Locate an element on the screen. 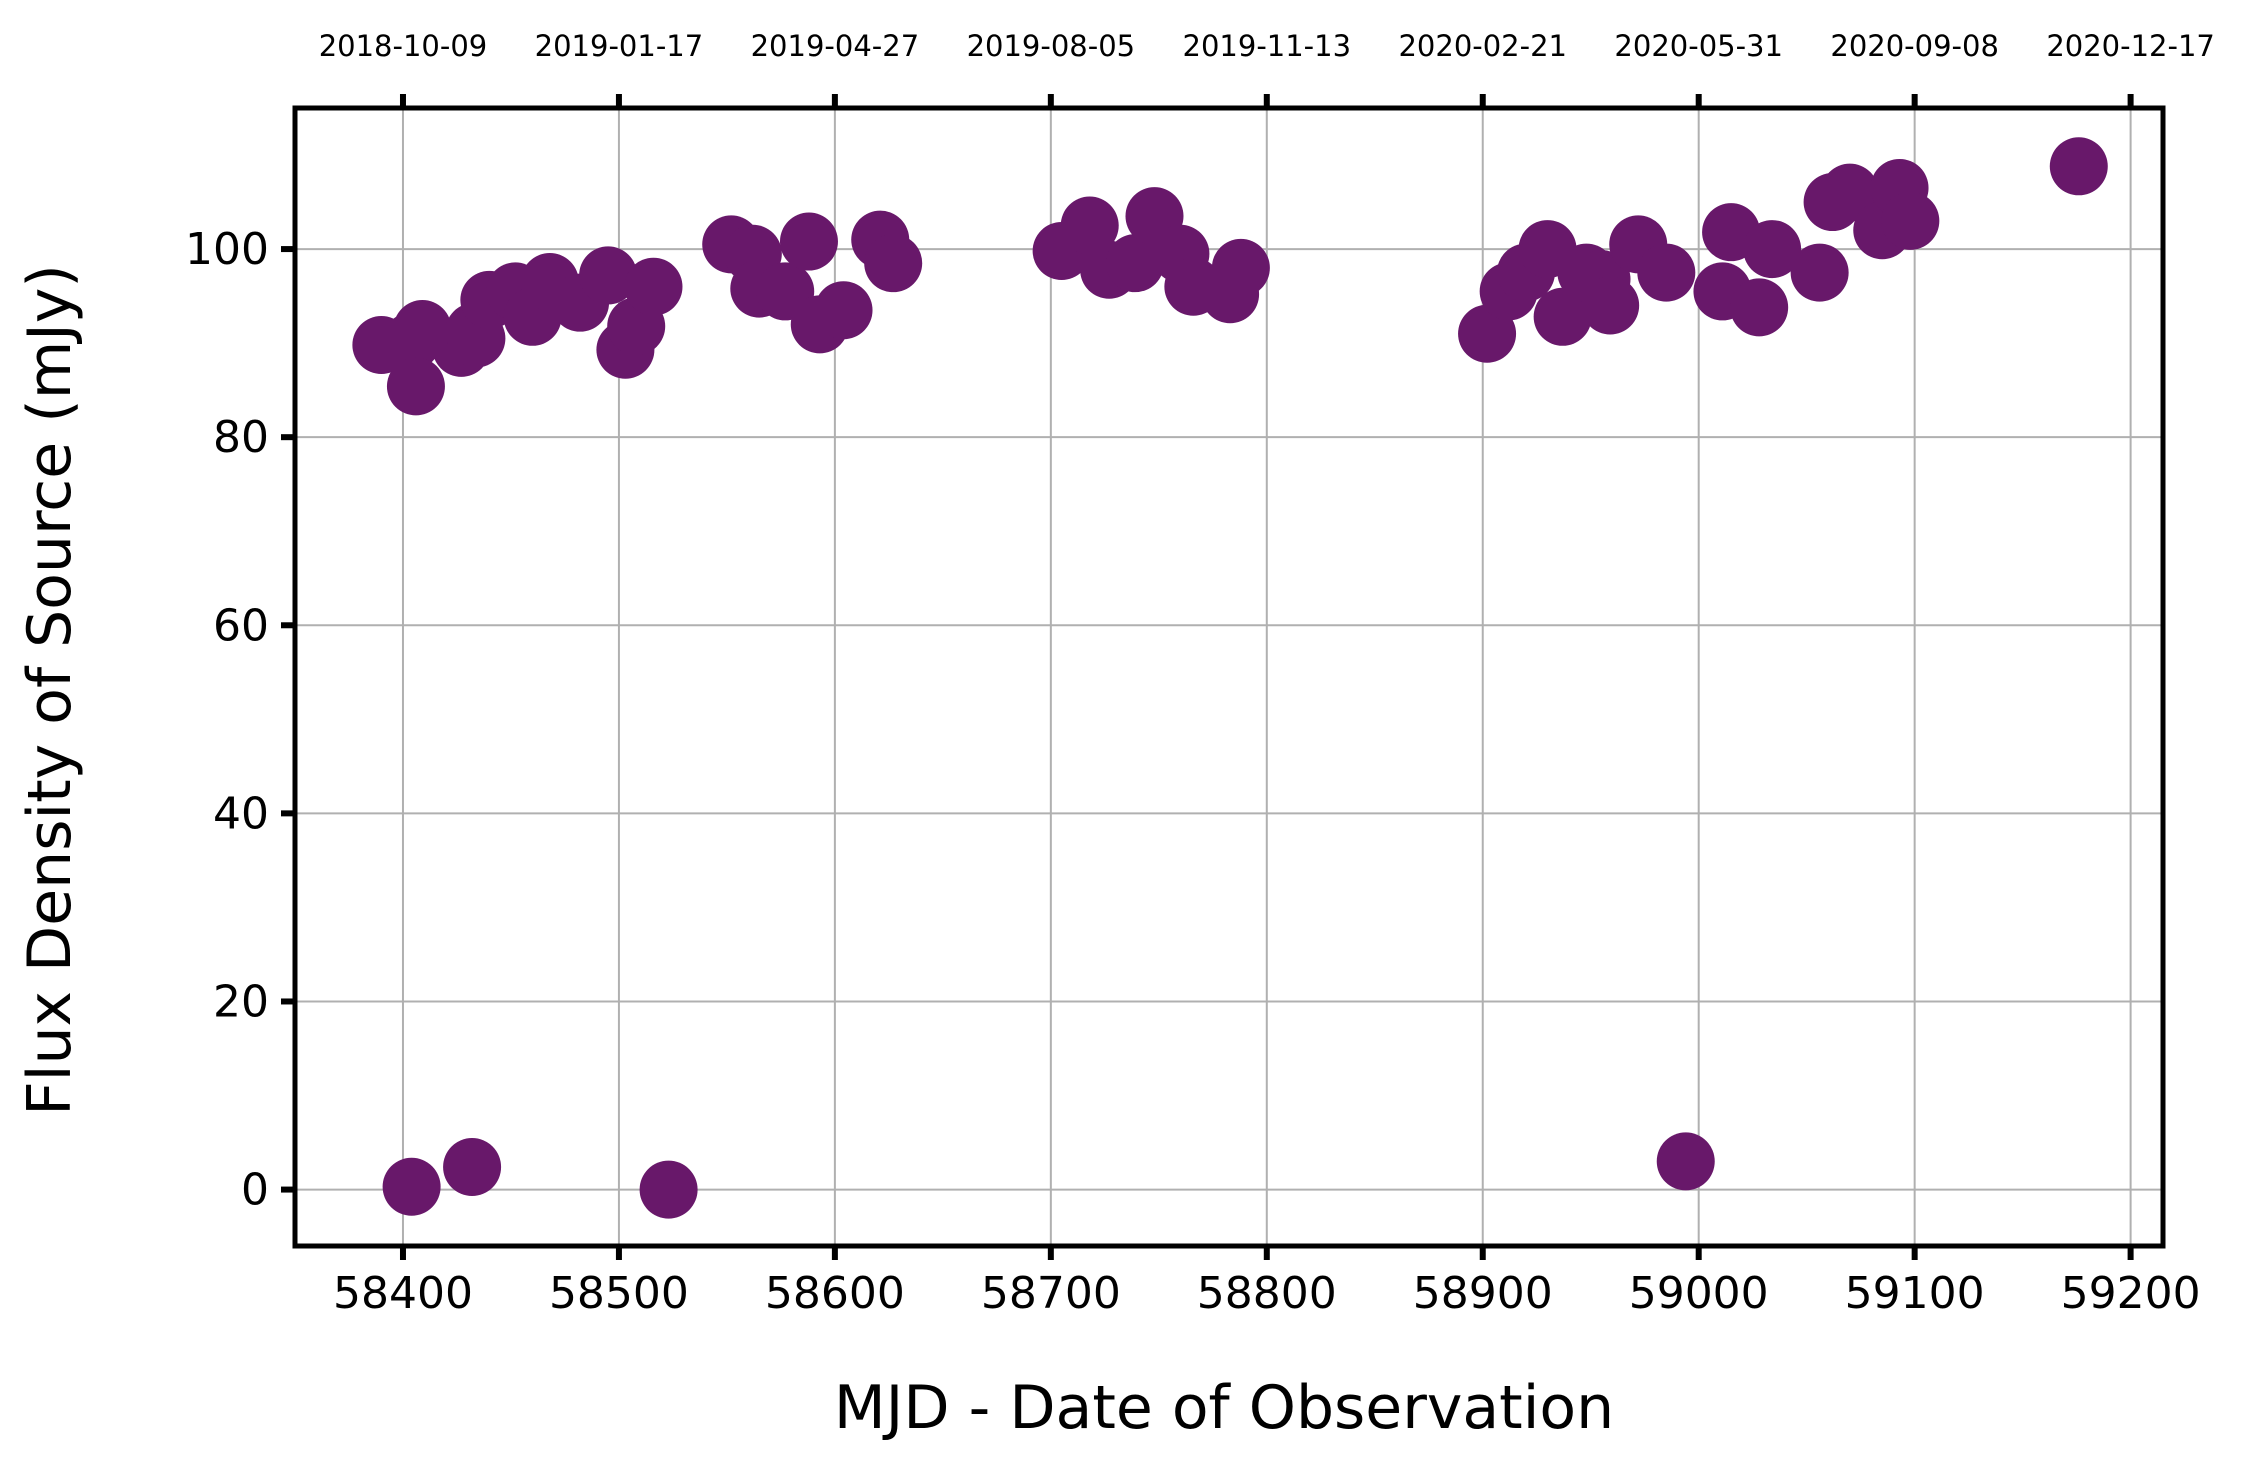 The image size is (2259, 1482). top-date-label: 2020-12-17 is located at coordinates (2130, 46).